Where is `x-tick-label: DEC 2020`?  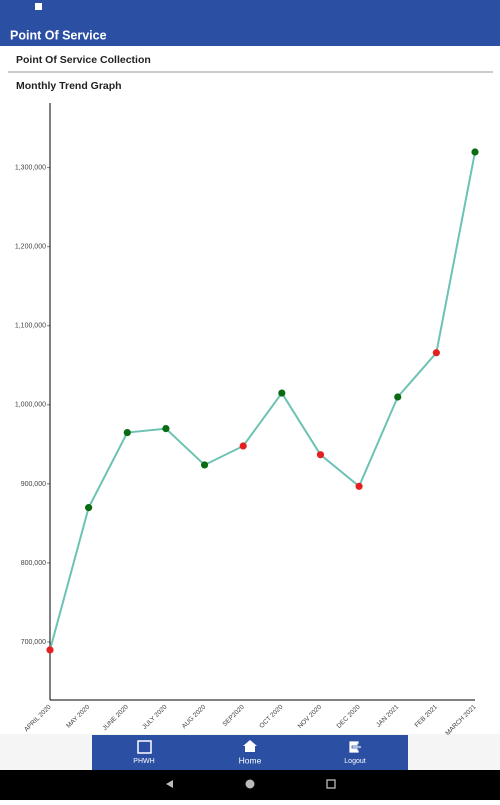 x-tick-label: DEC 2020 is located at coordinates (349, 716).